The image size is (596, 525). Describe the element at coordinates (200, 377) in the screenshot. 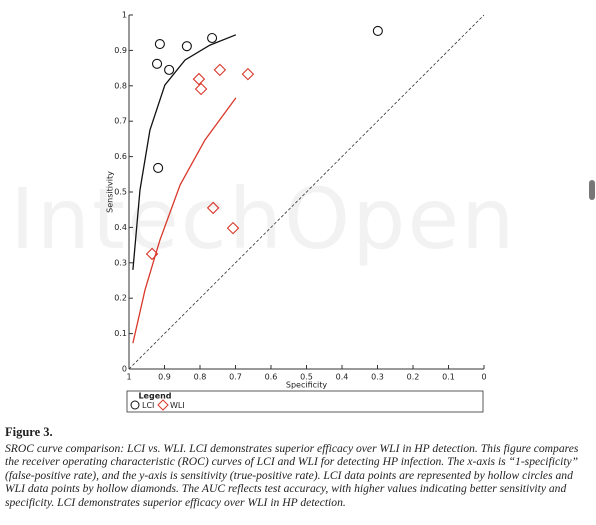

I see `x-tick-label: 0.8` at that location.